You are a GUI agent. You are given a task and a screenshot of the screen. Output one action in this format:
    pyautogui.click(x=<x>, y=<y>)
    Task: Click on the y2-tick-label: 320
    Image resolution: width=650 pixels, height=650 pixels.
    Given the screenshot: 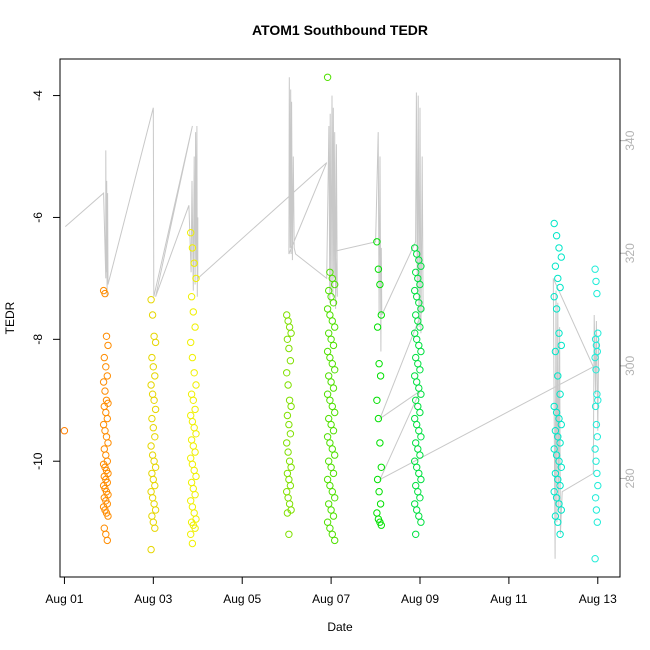 What is the action you would take?
    pyautogui.click(x=630, y=253)
    